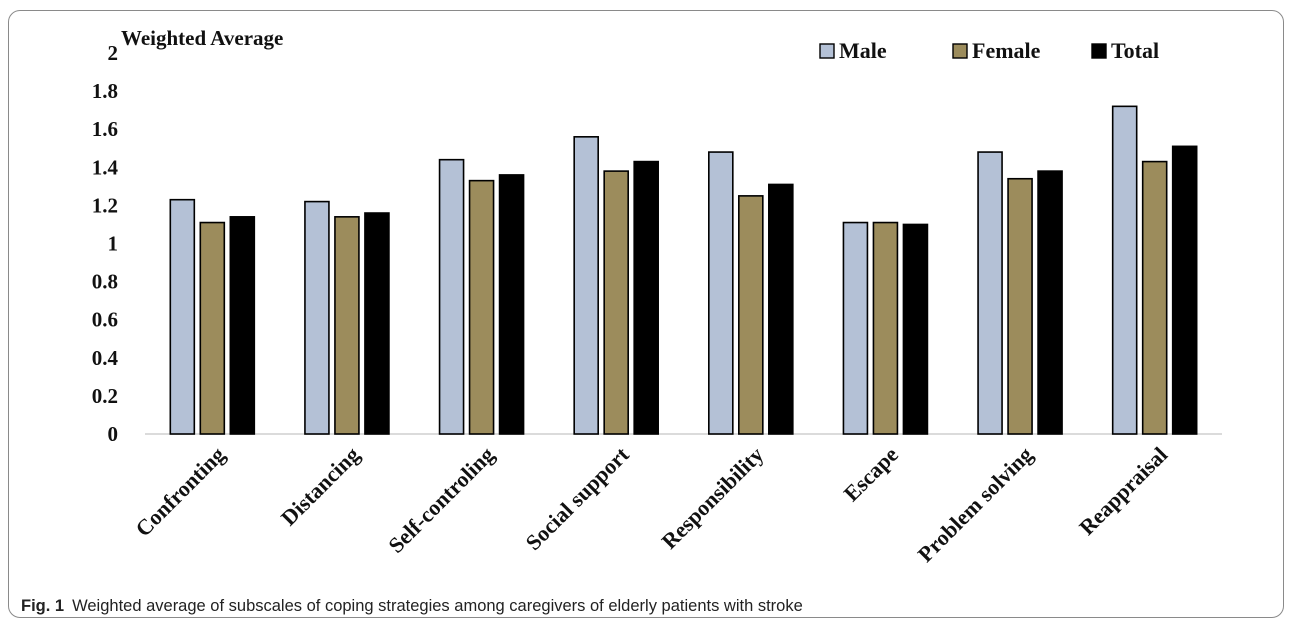 This screenshot has width=1295, height=627. Describe the element at coordinates (863, 50) in the screenshot. I see `legend-label-male: Male` at that location.